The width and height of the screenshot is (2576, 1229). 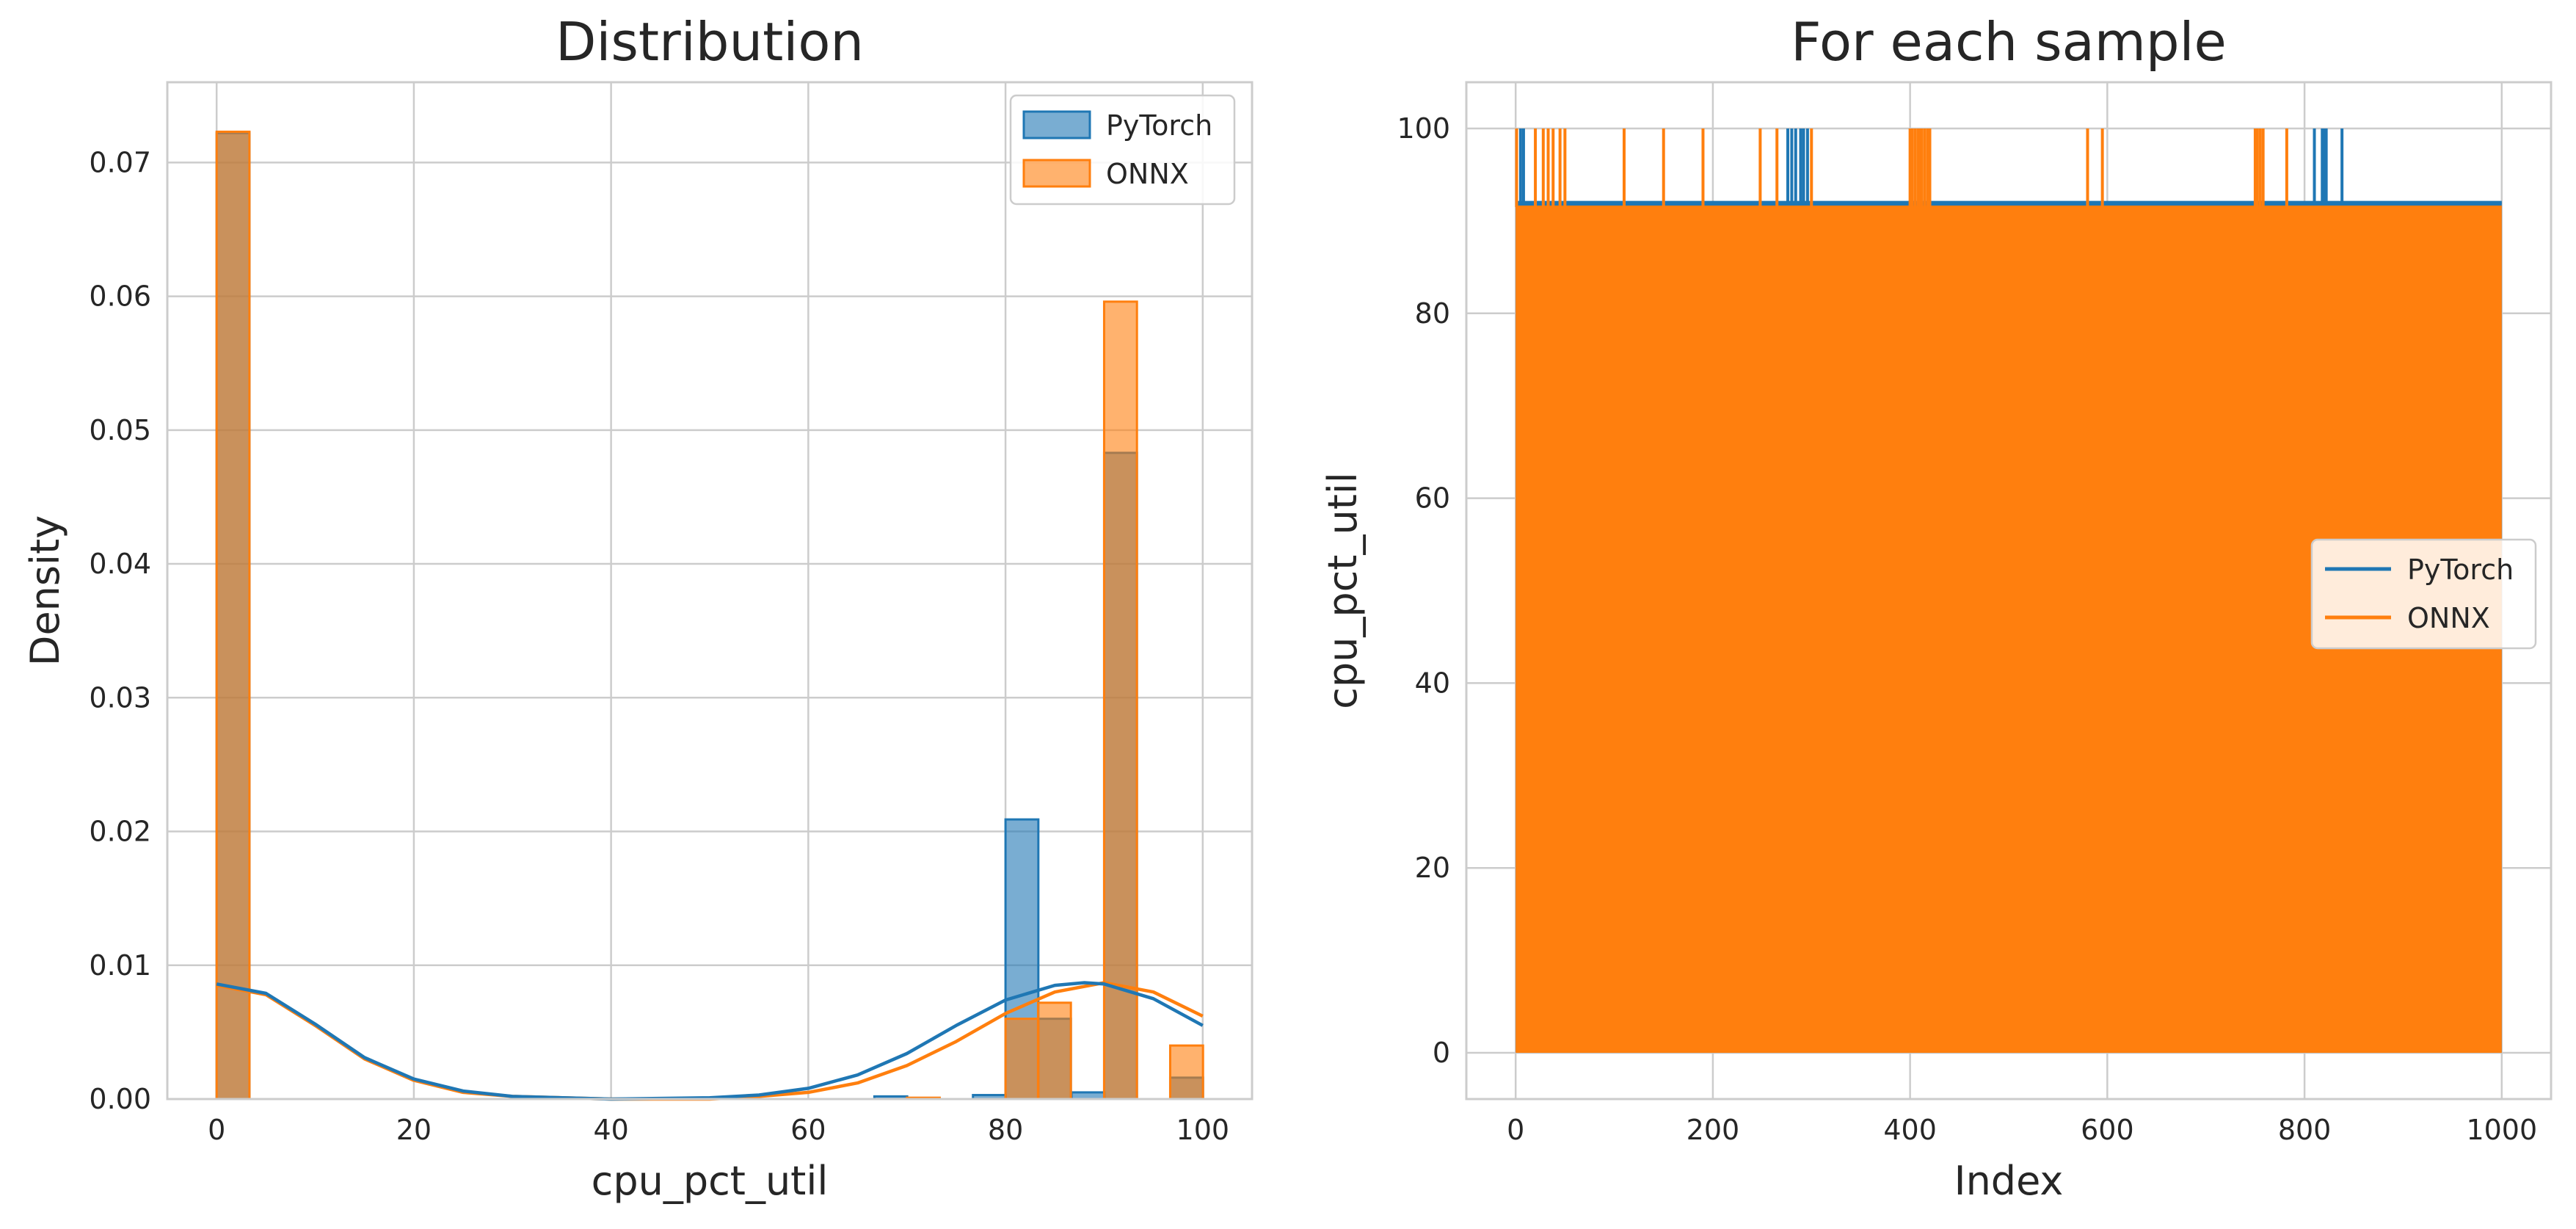 What do you see at coordinates (2501, 1130) in the screenshot?
I see `x-tick-label: 1000` at bounding box center [2501, 1130].